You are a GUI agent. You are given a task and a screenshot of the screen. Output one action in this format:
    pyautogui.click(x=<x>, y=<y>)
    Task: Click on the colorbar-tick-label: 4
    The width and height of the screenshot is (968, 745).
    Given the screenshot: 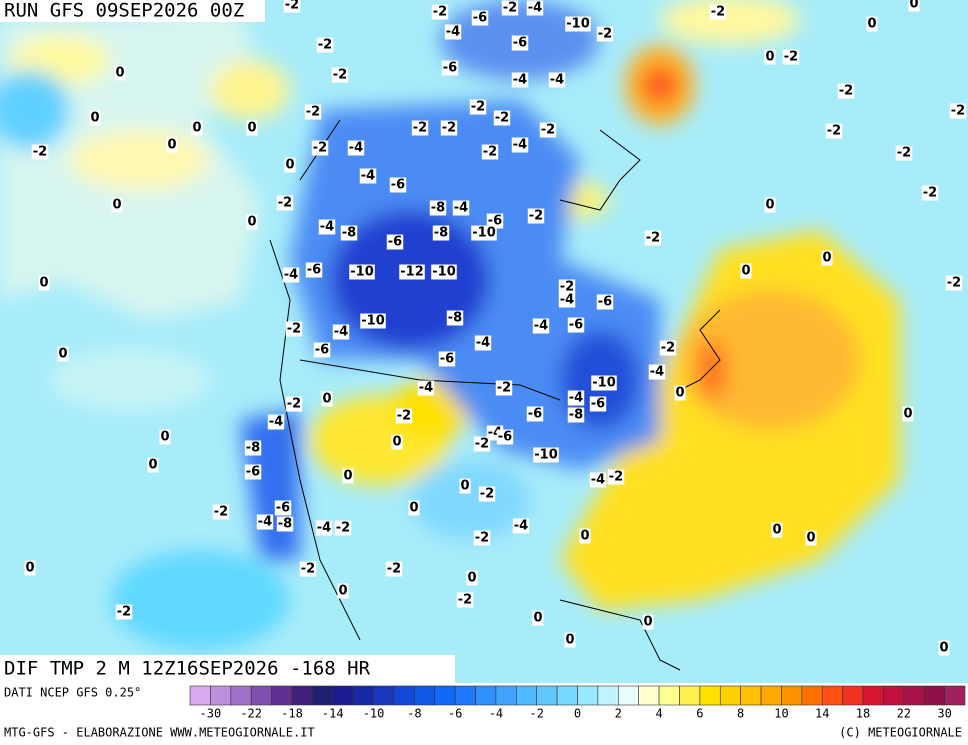 What is the action you would take?
    pyautogui.click(x=658, y=714)
    